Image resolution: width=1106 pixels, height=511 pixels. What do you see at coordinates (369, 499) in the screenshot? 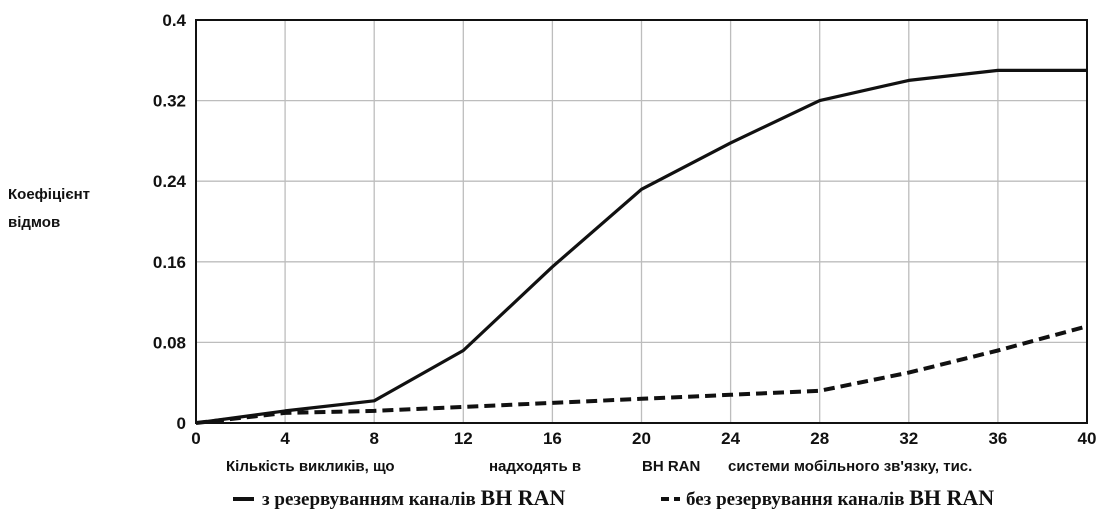
I see `legend-solid-prefix: з резервуванням каналів` at bounding box center [369, 499].